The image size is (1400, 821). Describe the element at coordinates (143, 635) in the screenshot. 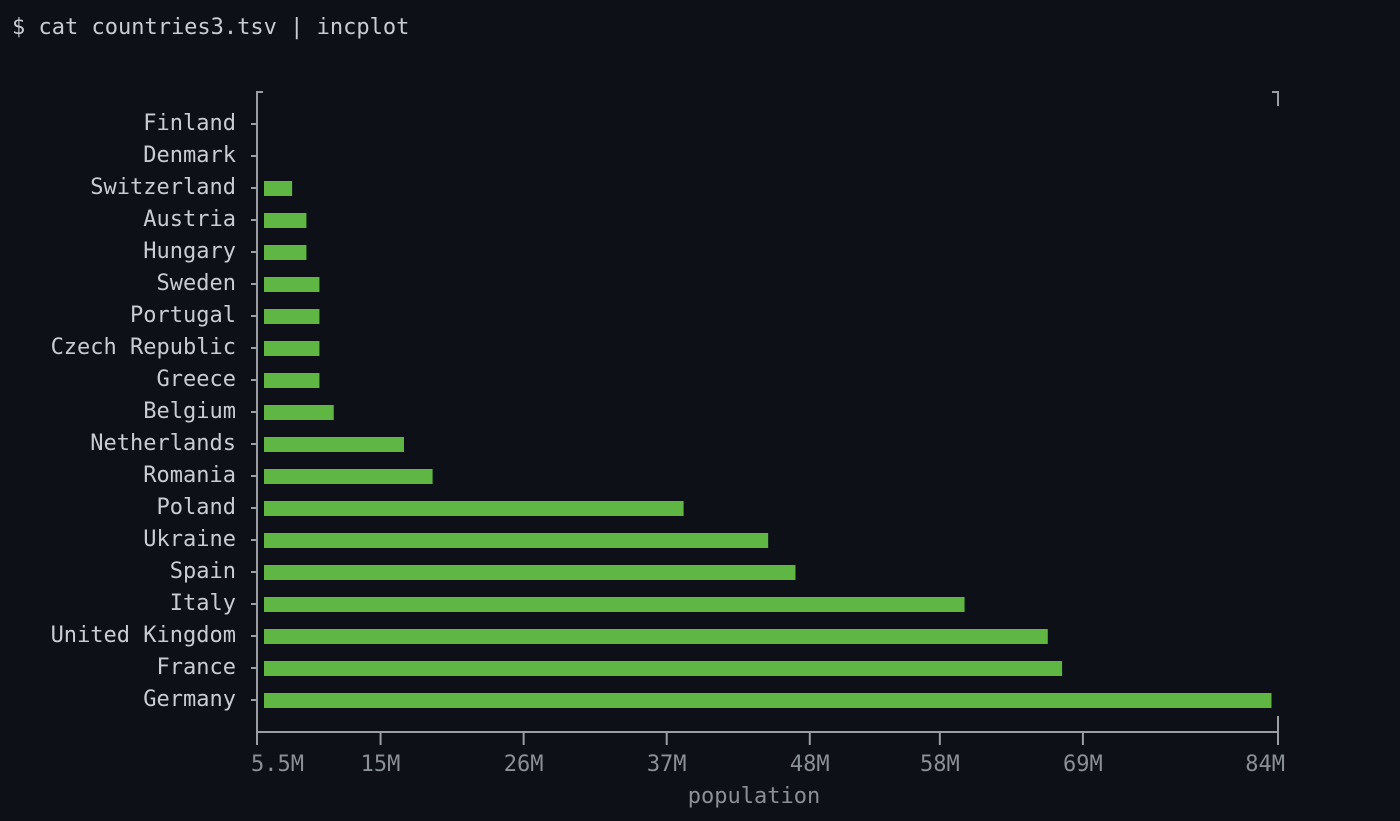

I see `y-tick-label: United Kingdom` at that location.